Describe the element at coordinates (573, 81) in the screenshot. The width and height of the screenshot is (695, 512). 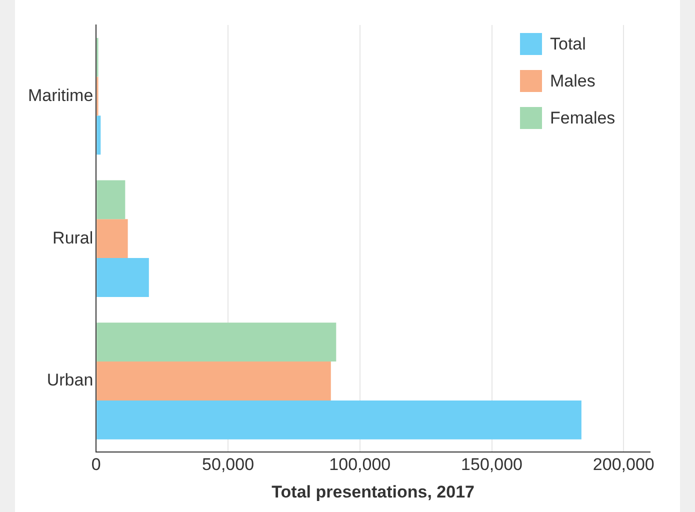
I see `legend-label: Males` at that location.